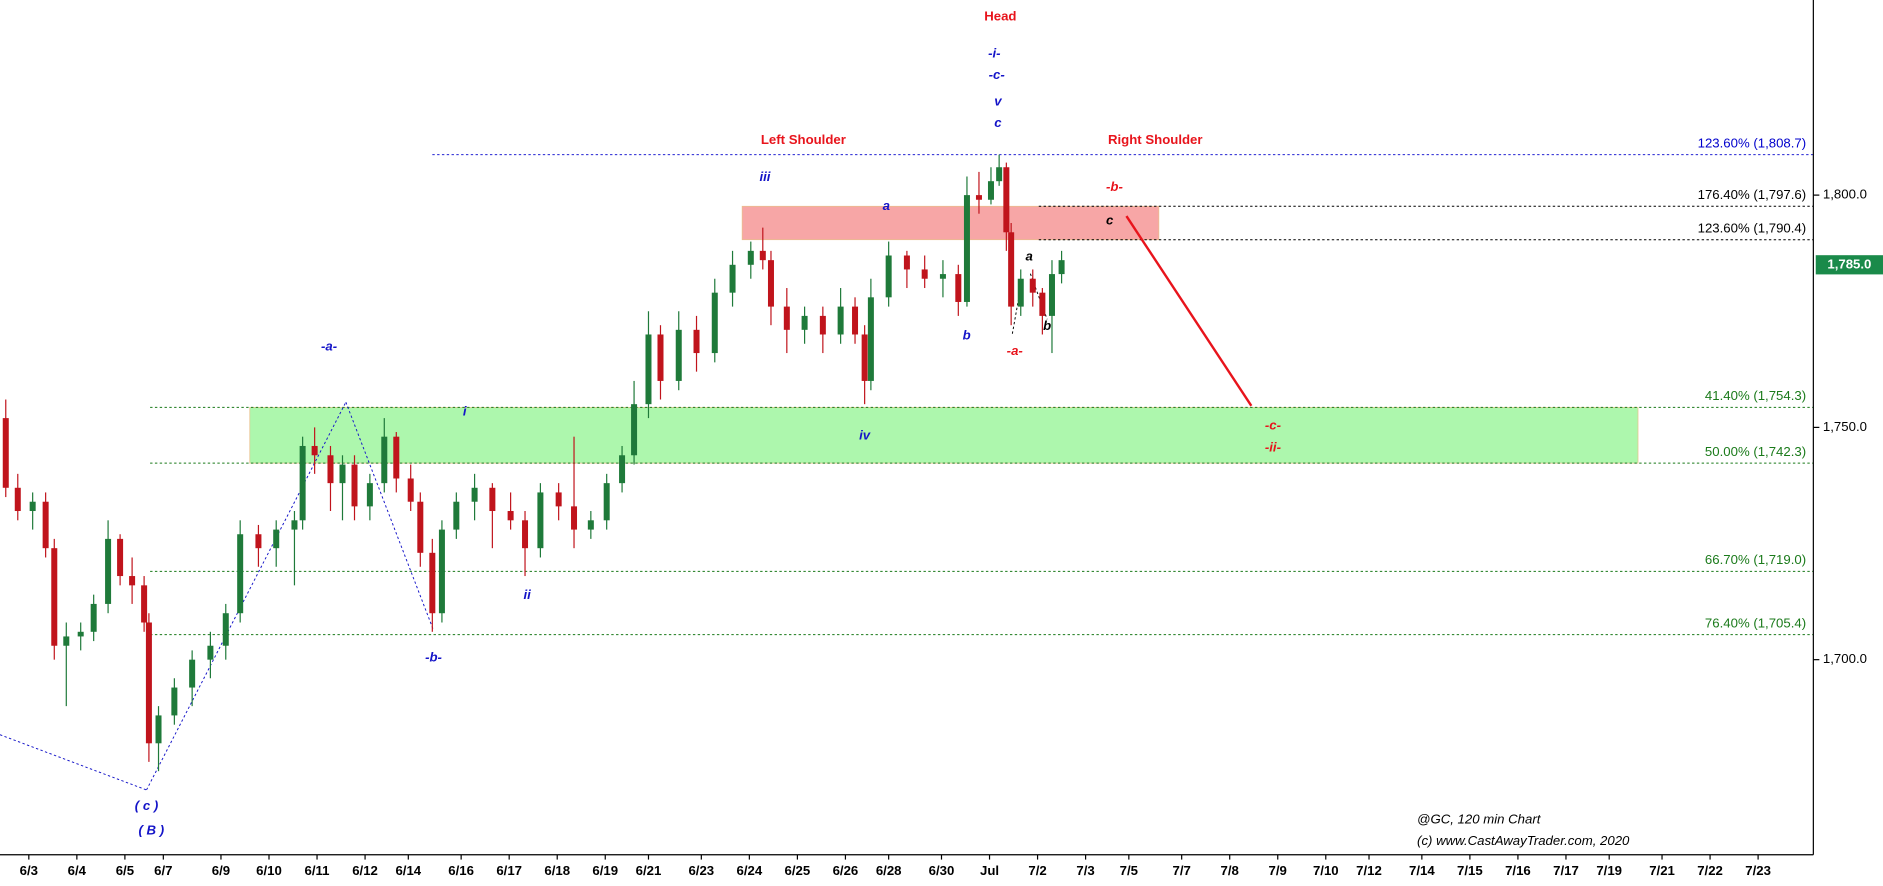 This screenshot has height=886, width=1883. I want to click on x-tick-label: 7/7, so click(1182, 870).